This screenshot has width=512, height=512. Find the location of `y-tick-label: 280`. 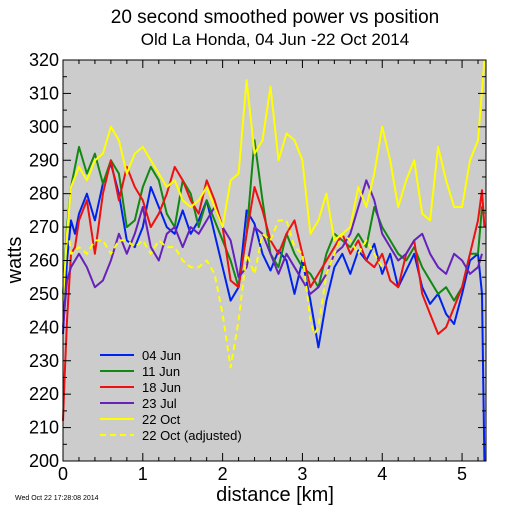

y-tick-label: 280 is located at coordinates (44, 194).